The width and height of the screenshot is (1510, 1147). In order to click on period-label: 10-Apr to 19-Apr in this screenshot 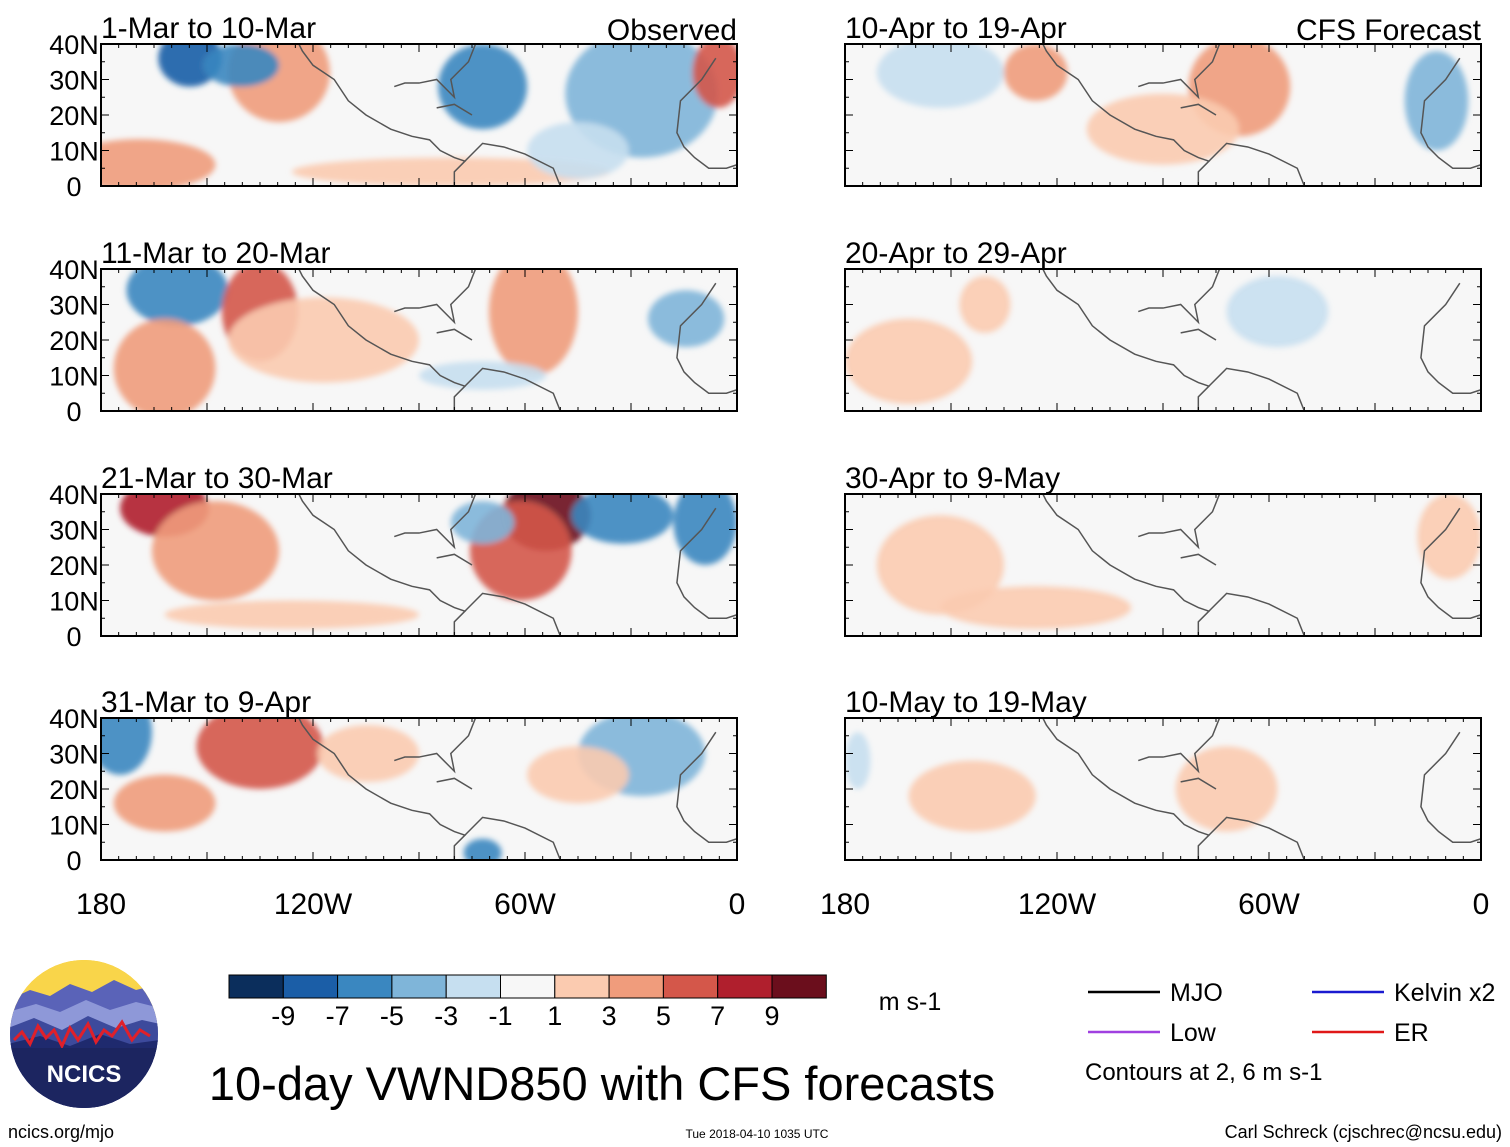, I will do `click(956, 28)`.